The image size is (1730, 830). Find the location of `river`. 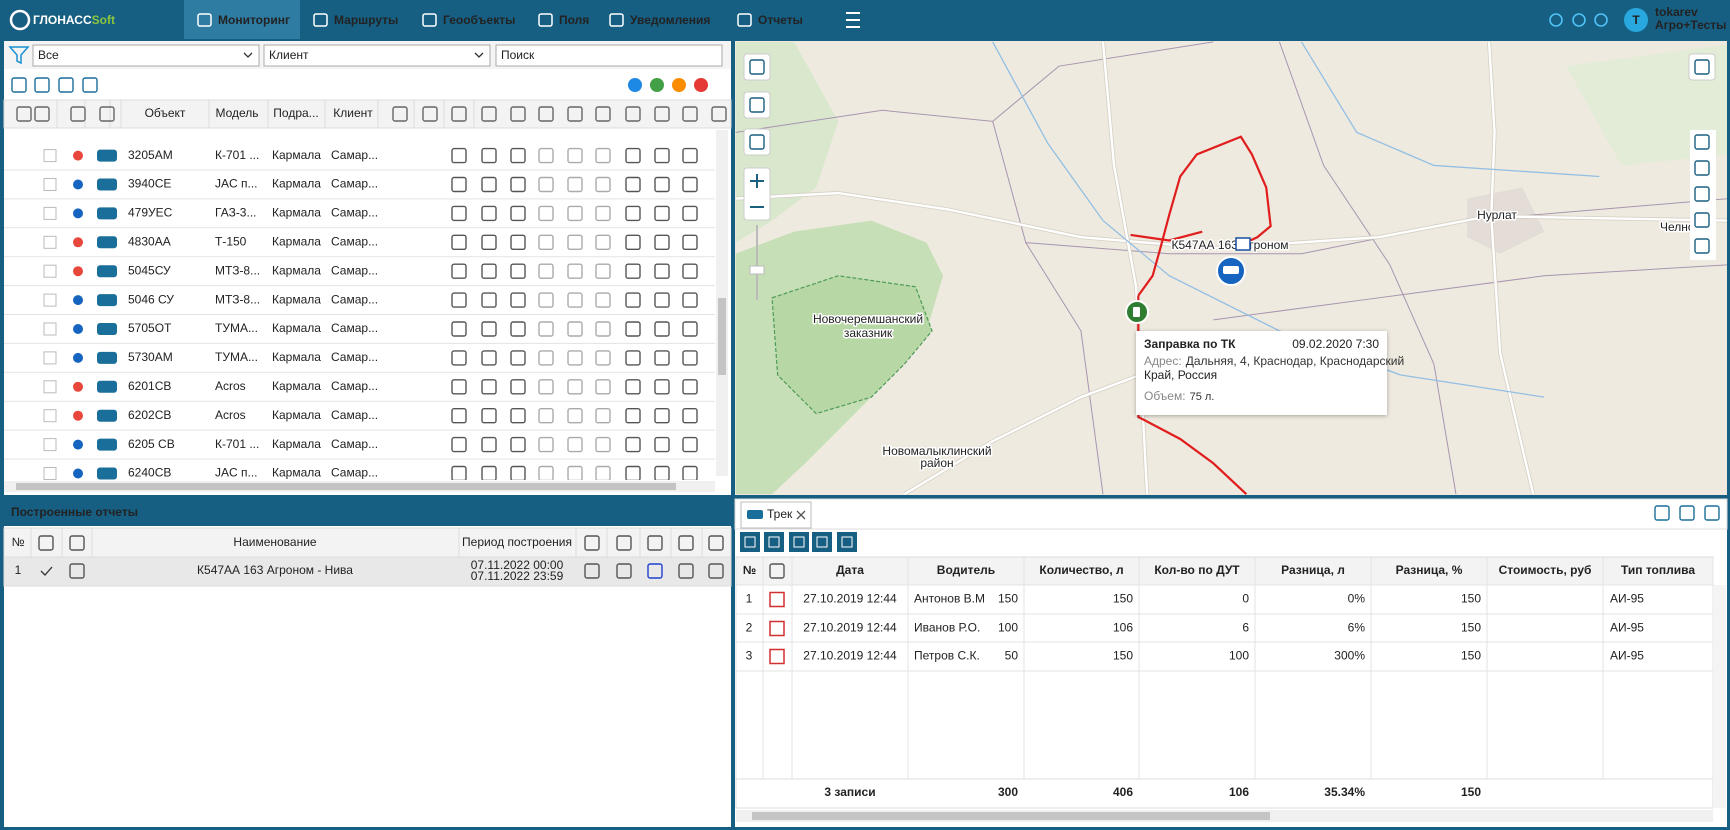

river is located at coordinates (1450, 109).